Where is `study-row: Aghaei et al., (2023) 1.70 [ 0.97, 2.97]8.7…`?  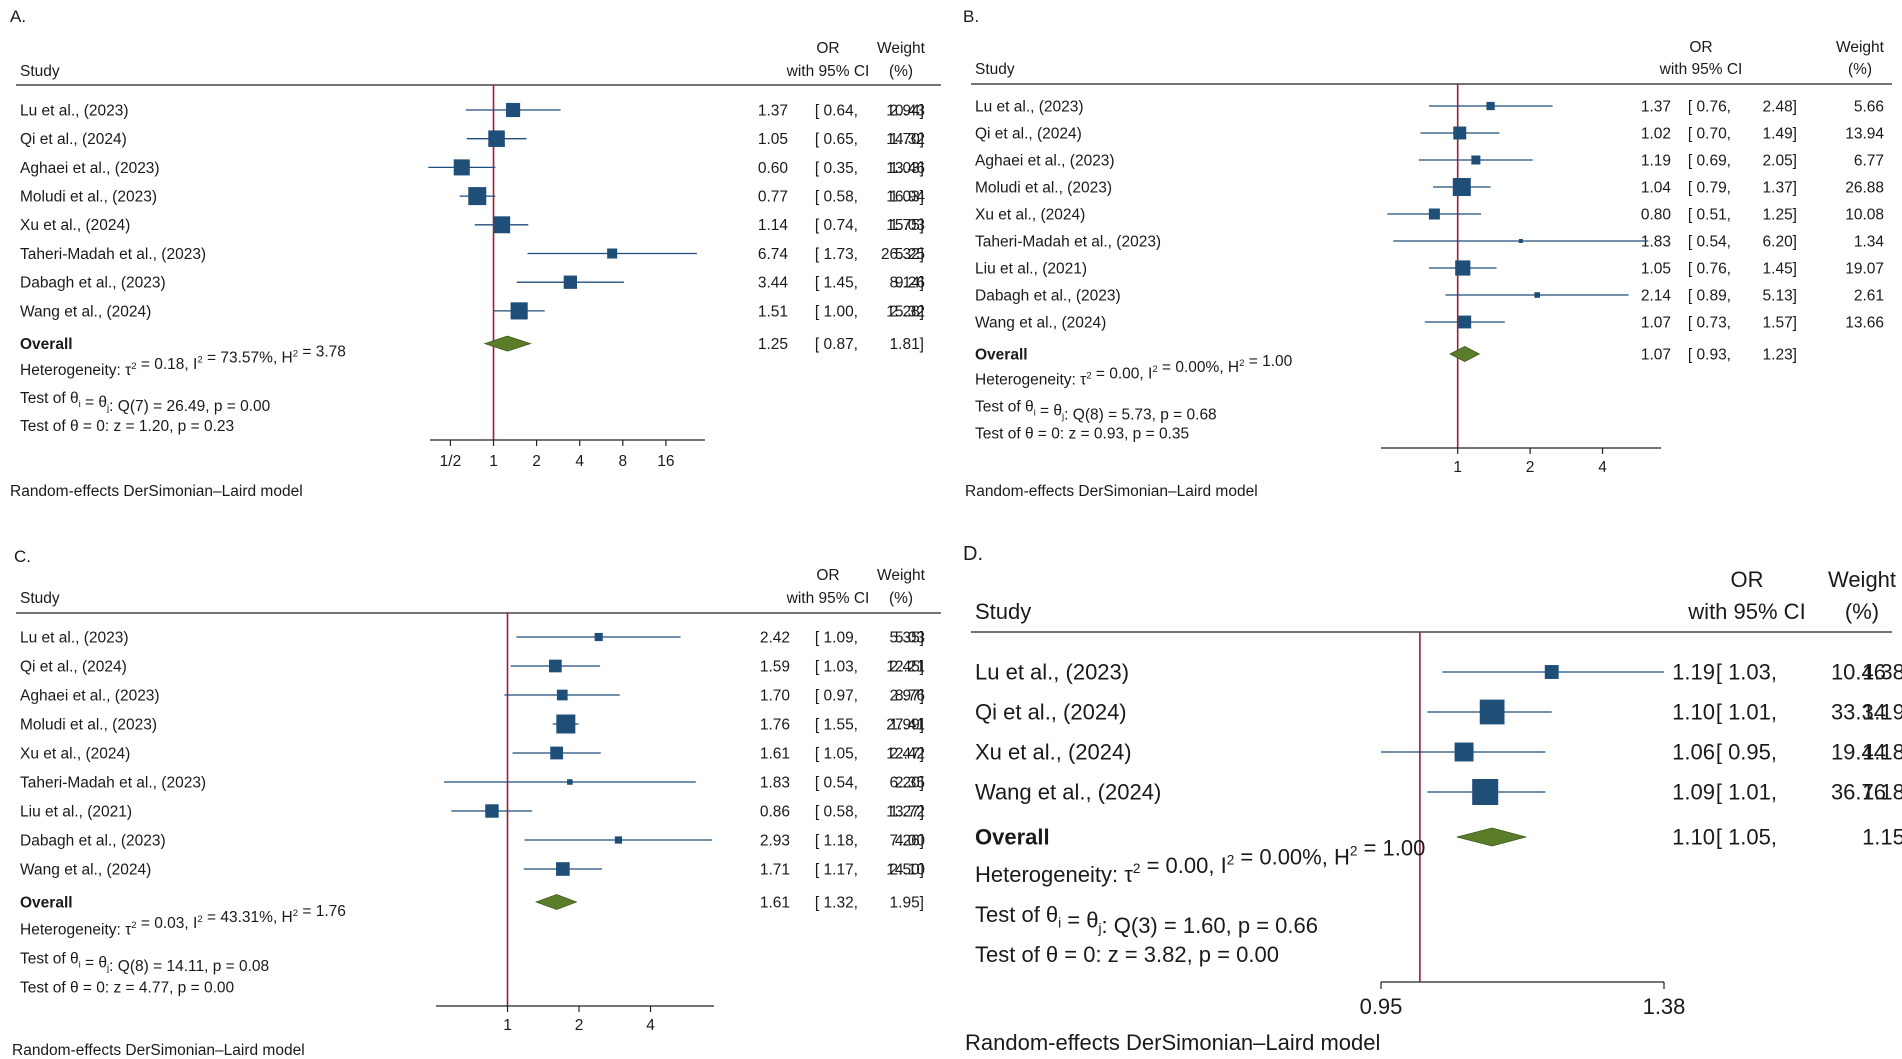
study-row: Aghaei et al., (2023) 1.70 [ 0.97, 2.97]8.7… is located at coordinates (472, 695).